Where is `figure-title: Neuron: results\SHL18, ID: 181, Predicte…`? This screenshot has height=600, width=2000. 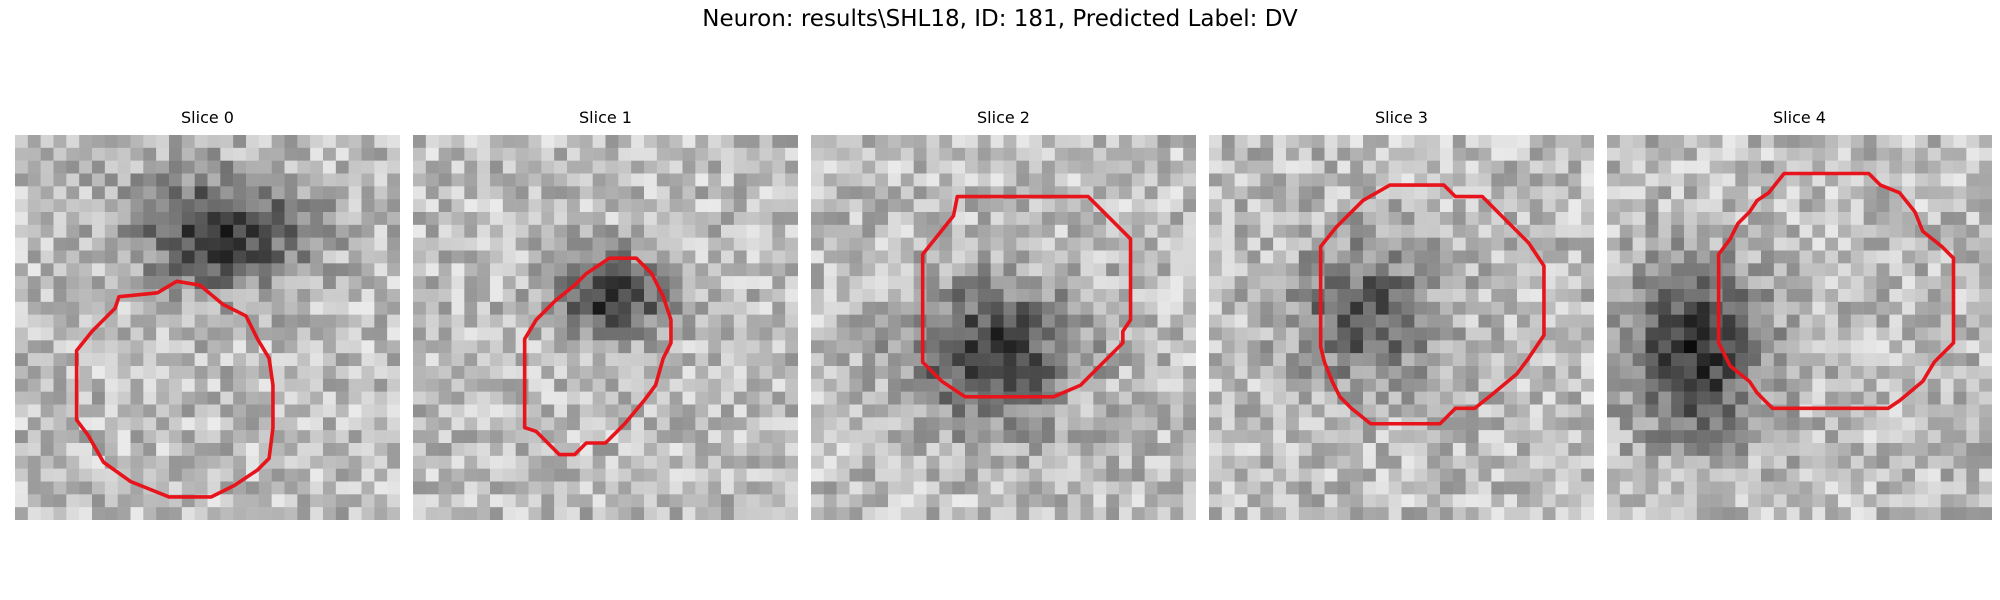
figure-title: Neuron: results\SHL18, ID: 181, Predicte… is located at coordinates (1000, 19).